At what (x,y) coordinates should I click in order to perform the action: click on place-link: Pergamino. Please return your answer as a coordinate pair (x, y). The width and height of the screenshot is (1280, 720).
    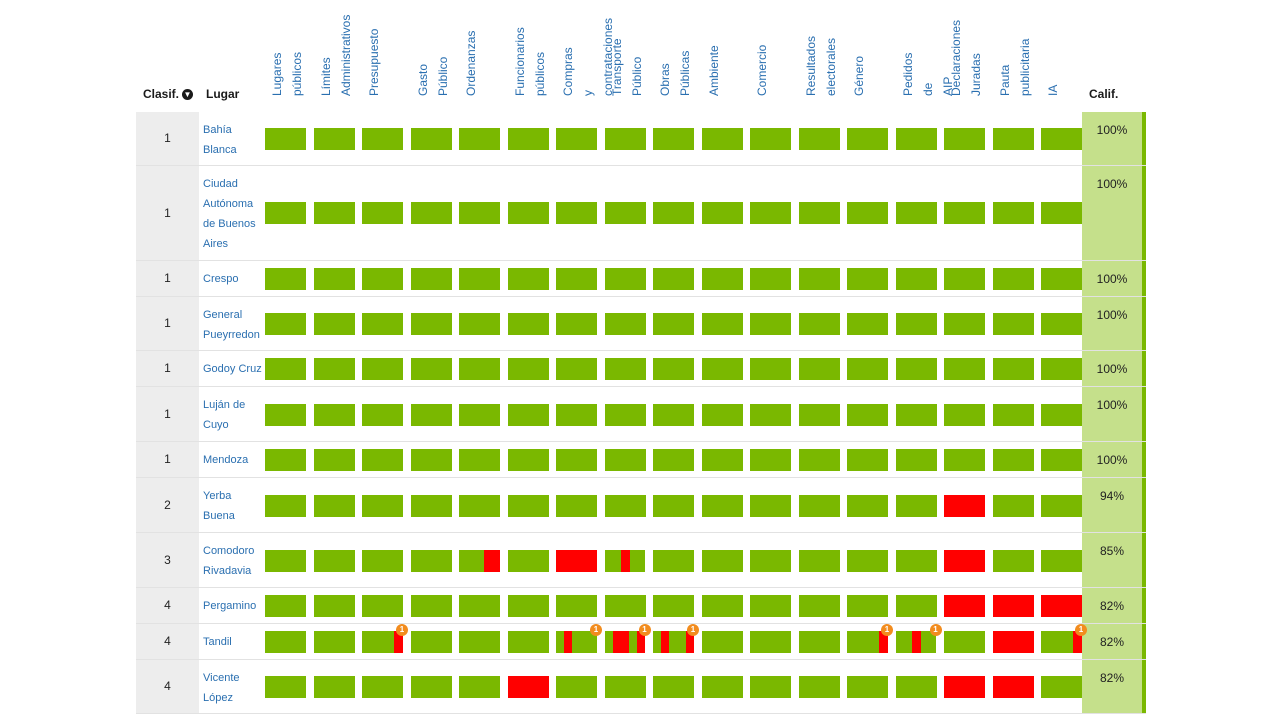
    Looking at the image, I should click on (230, 606).